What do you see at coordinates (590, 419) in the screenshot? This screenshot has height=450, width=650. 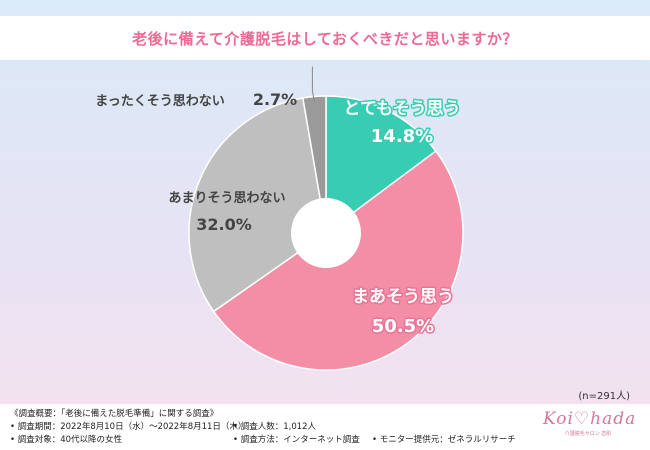 I see `logo-text: Koi♡hada` at bounding box center [590, 419].